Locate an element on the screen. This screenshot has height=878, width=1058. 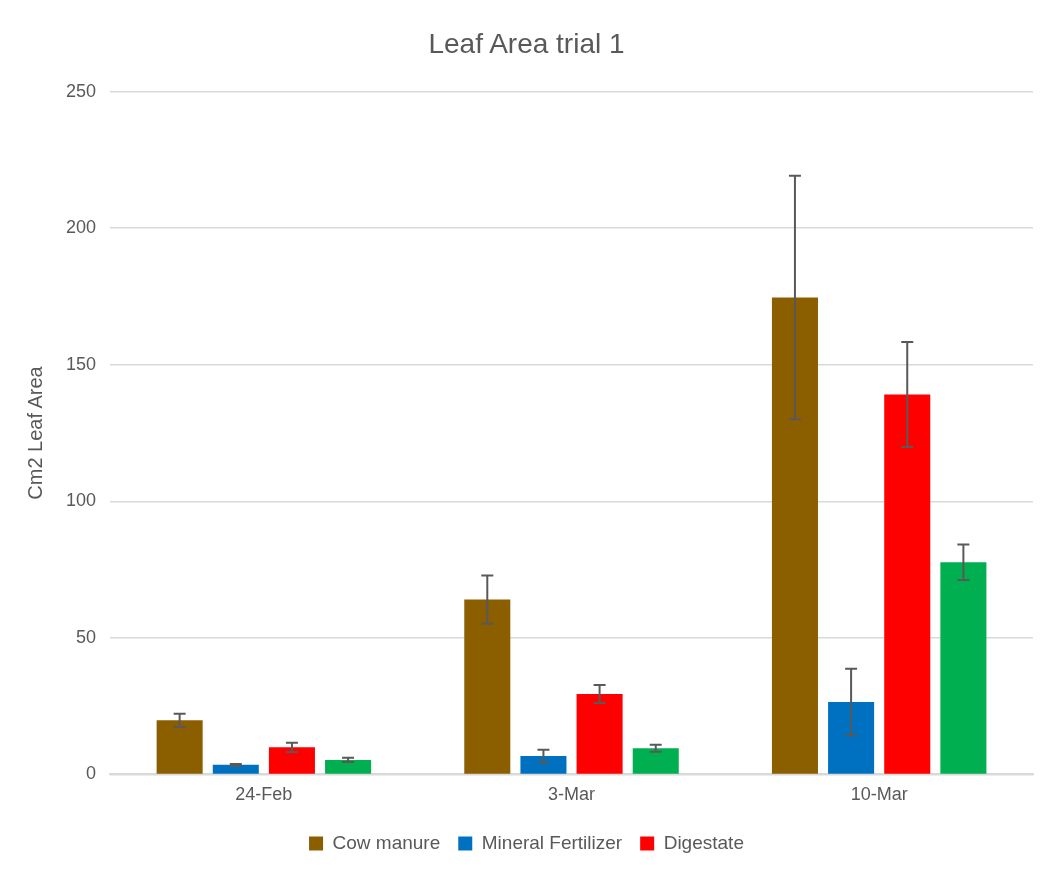
y-tick-label: 0 is located at coordinates (91, 773).